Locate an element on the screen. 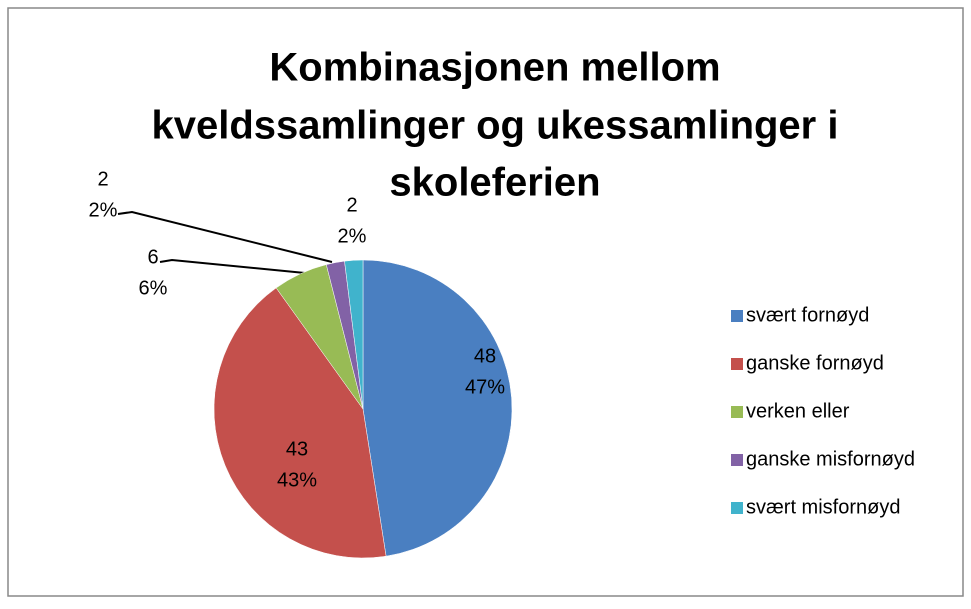 Image resolution: width=971 pixels, height=609 pixels. legend-label: ganske fornøyd is located at coordinates (815, 363).